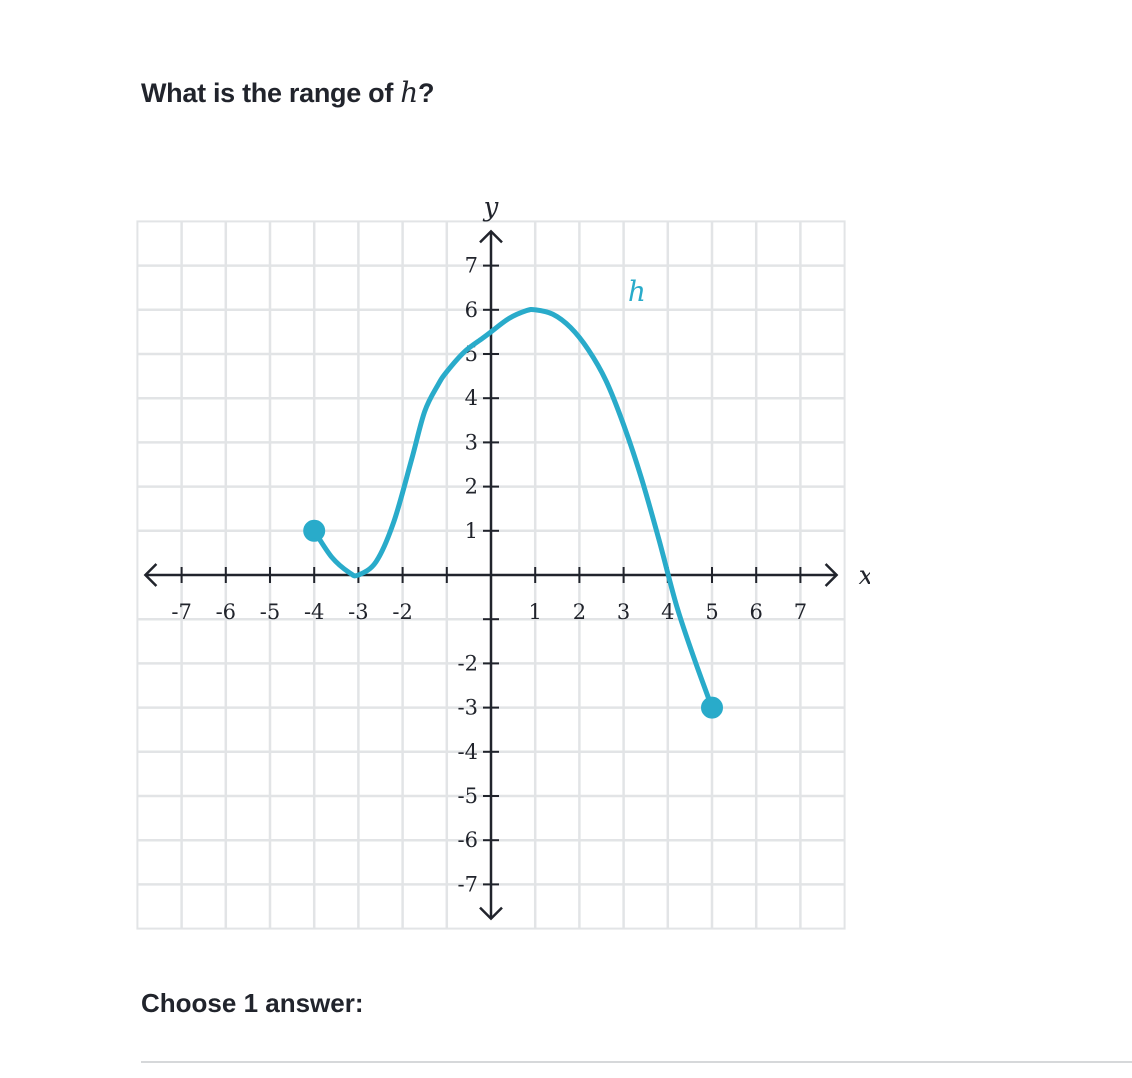 This screenshot has height=1078, width=1132. I want to click on y-tick-label: -4, so click(468, 752).